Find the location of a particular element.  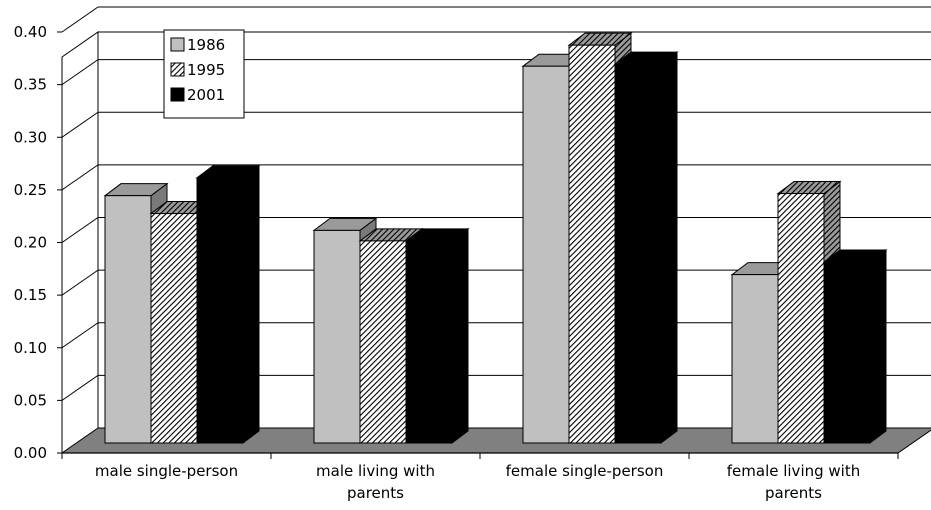

y-tick-label: 0.05 is located at coordinates (30, 400).